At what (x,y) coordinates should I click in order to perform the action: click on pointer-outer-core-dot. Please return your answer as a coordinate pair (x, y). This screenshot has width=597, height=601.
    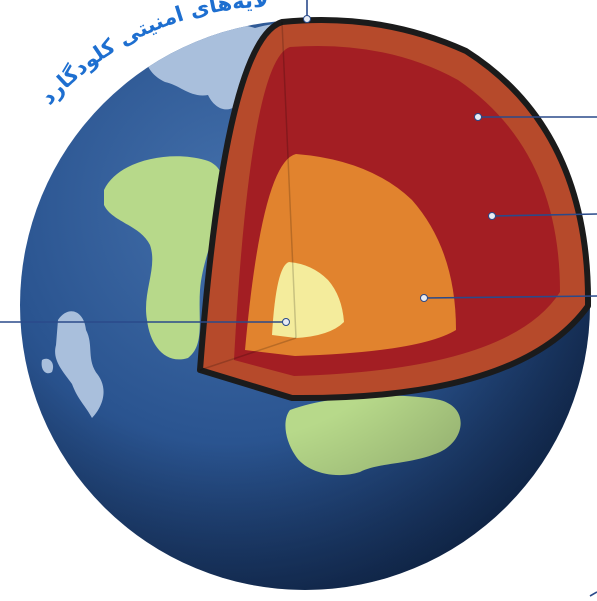
    Looking at the image, I should click on (424, 298).